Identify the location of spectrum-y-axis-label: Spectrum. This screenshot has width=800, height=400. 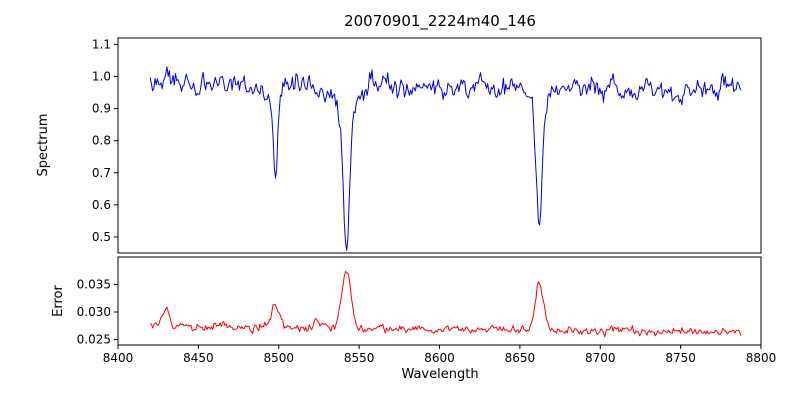
(43, 145).